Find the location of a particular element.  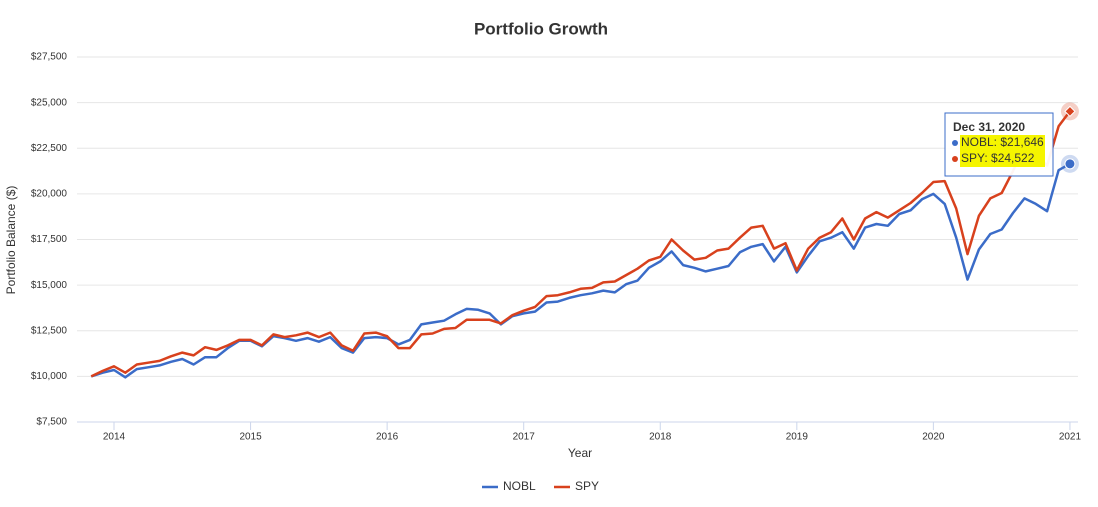

y-tick-label: $27,500 is located at coordinates (49, 57).